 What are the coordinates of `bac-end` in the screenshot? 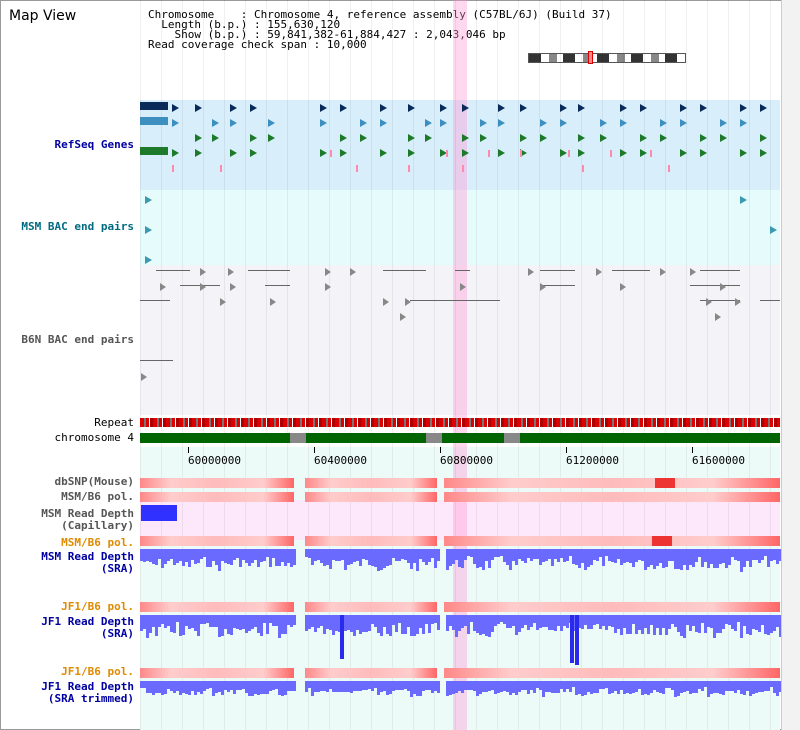 It's located at (718, 317).